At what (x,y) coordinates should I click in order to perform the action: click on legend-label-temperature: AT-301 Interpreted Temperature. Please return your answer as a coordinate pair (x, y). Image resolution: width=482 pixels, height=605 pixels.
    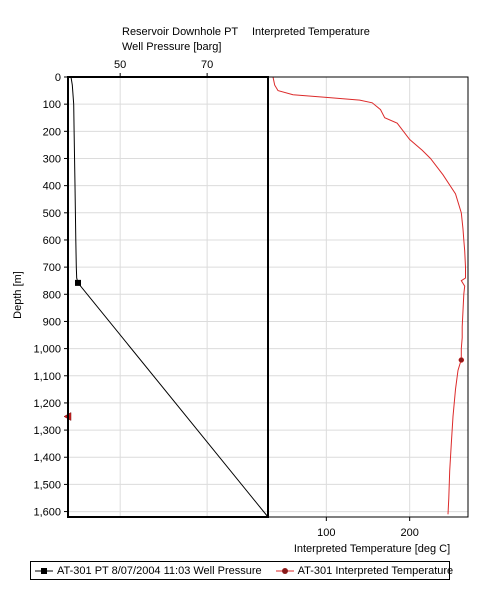
    Looking at the image, I should click on (375, 570).